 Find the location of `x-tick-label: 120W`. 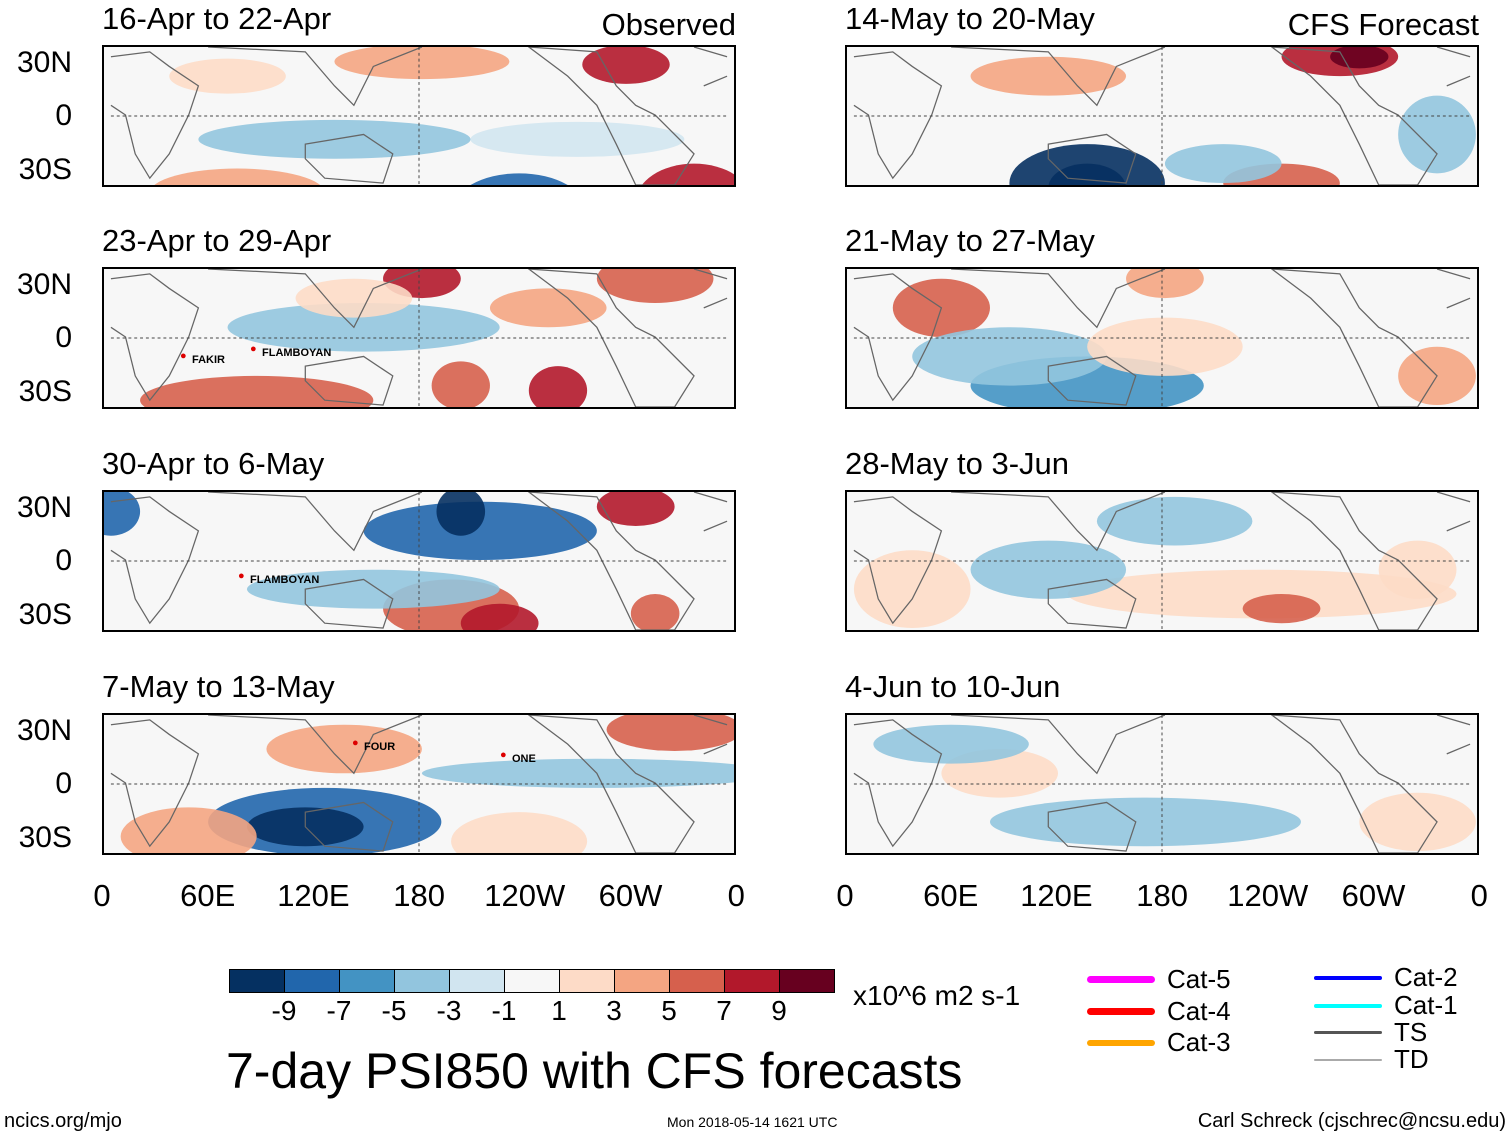

x-tick-label: 120W is located at coordinates (525, 895).